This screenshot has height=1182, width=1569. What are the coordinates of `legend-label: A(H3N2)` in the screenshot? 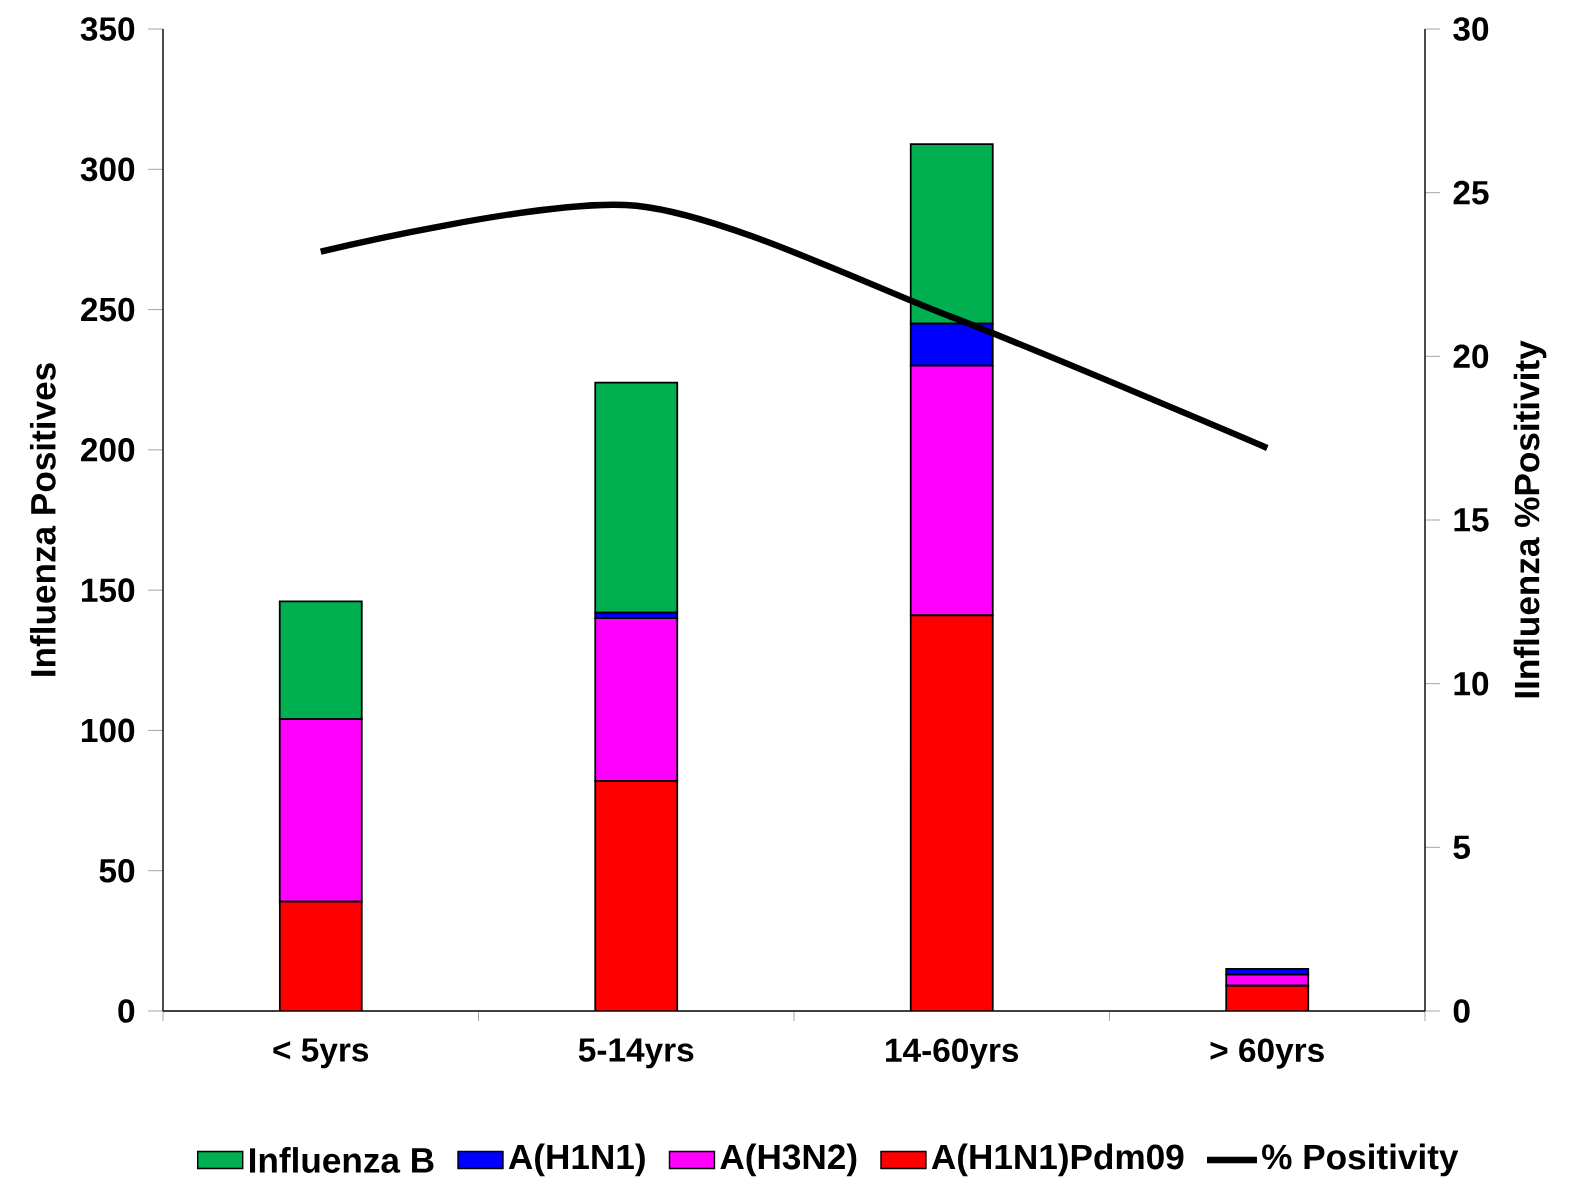 It's located at (788, 1160).